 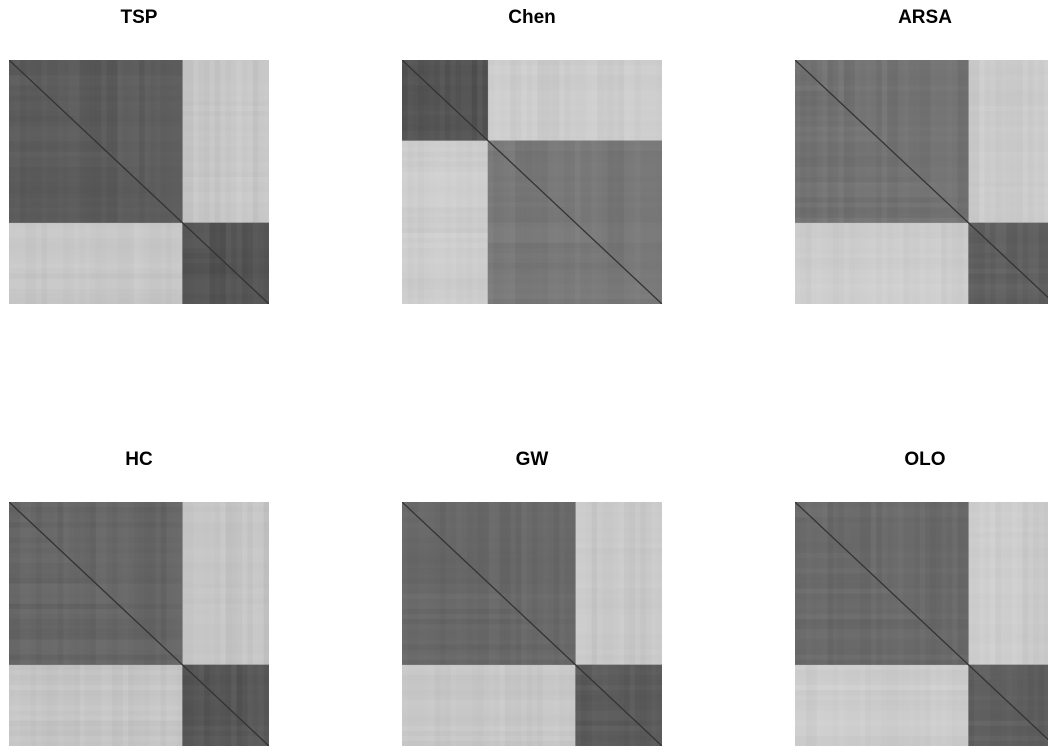 What do you see at coordinates (139, 459) in the screenshot?
I see `panel-title: HC` at bounding box center [139, 459].